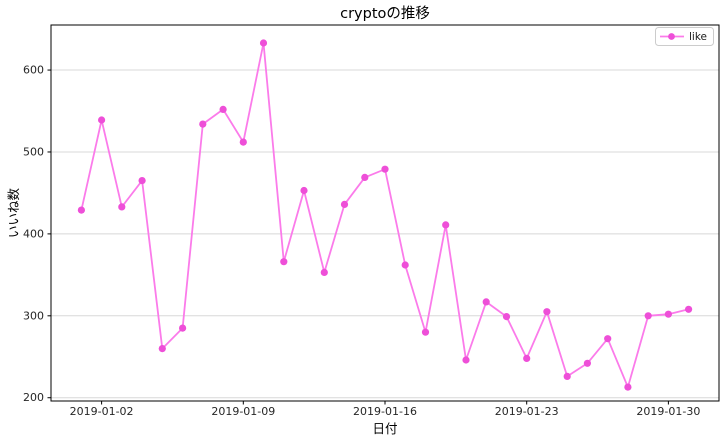 This screenshot has width=728, height=444. Describe the element at coordinates (527, 411) in the screenshot. I see `x-tick-label: 2019-01-23` at that location.